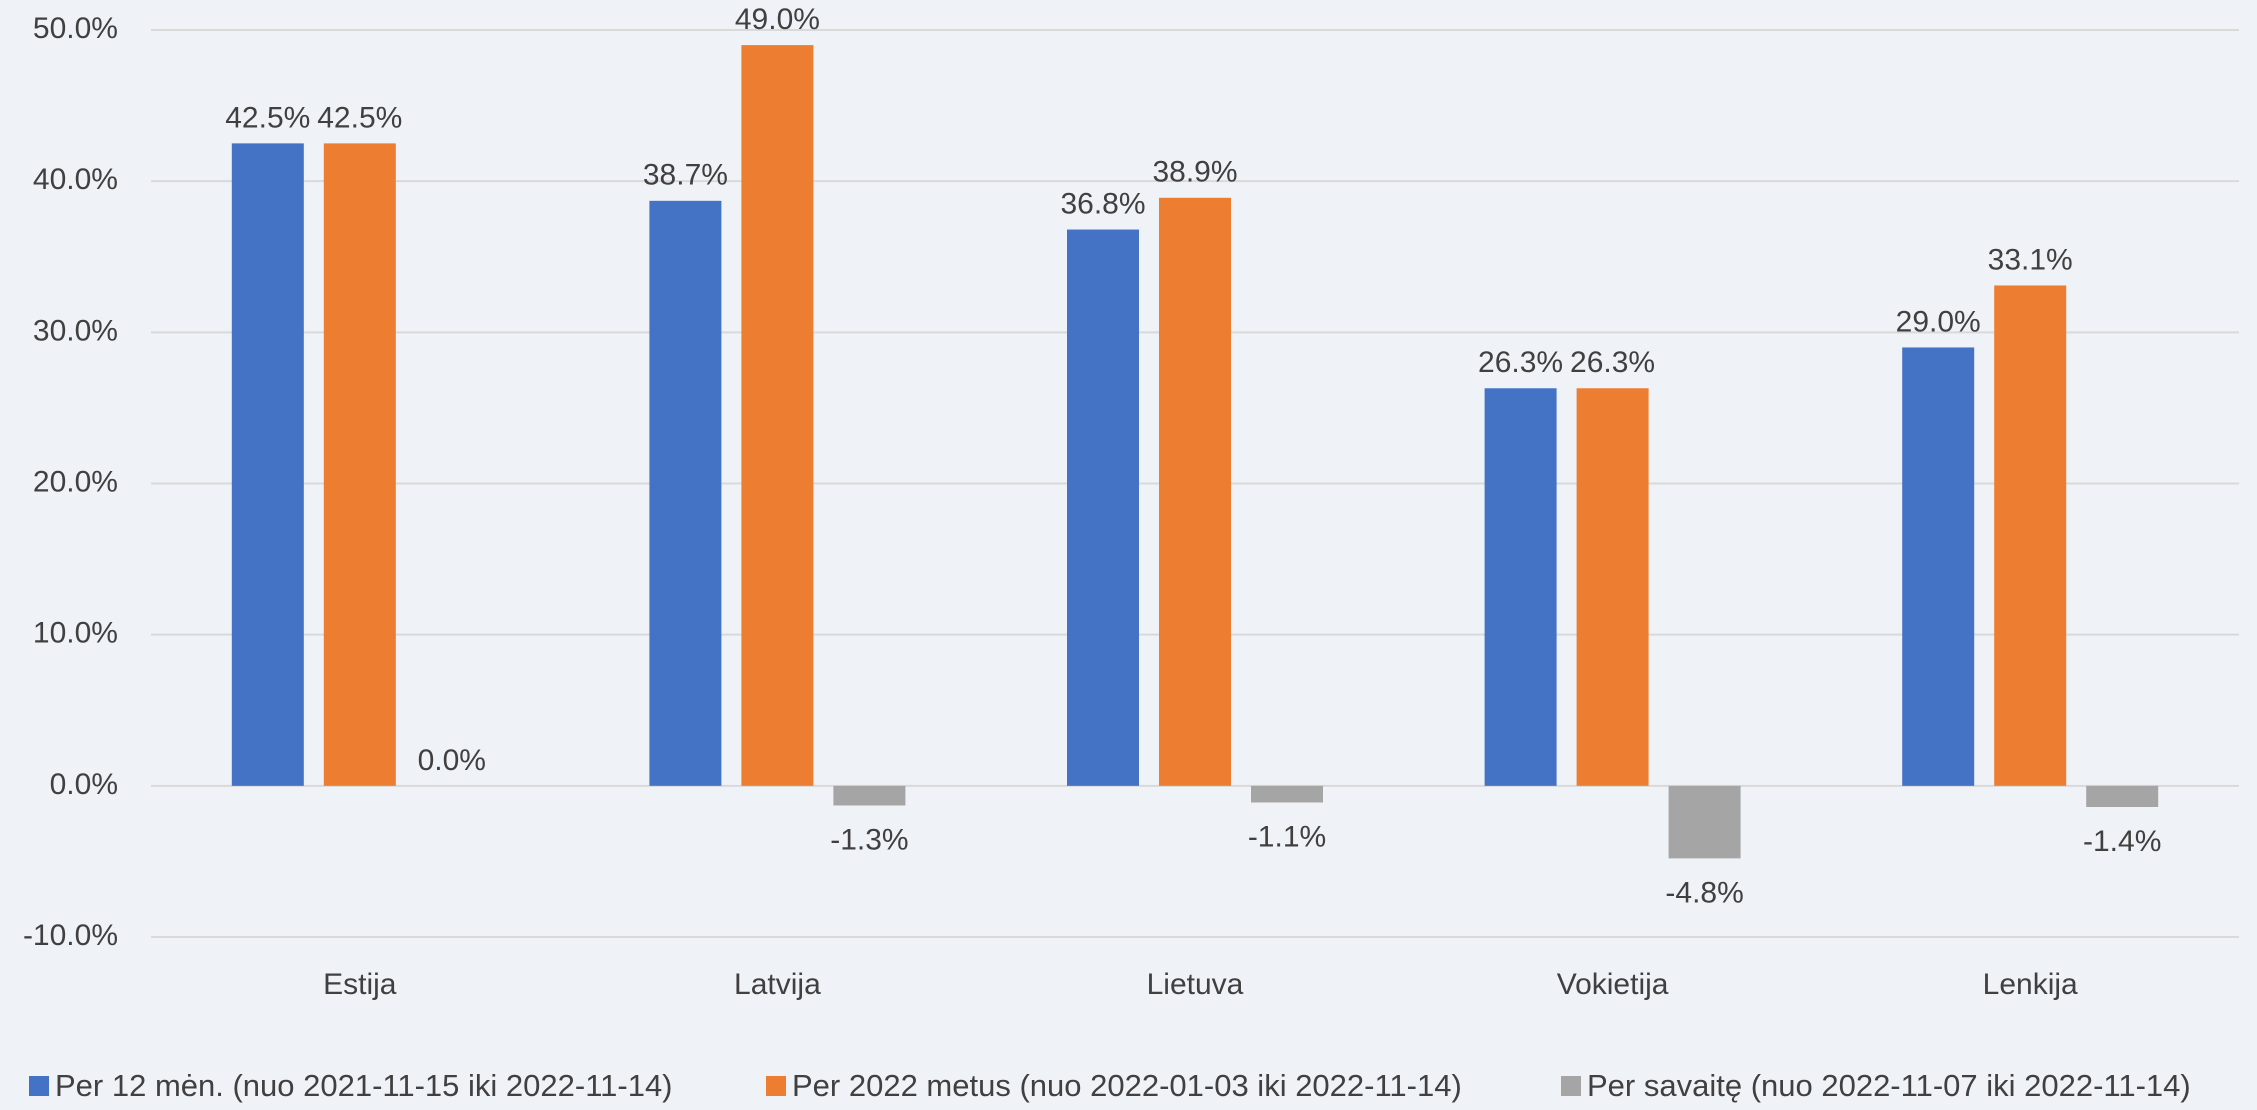 This screenshot has height=1110, width=2257. What do you see at coordinates (1938, 321) in the screenshot?
I see `value-label: 29.0%` at bounding box center [1938, 321].